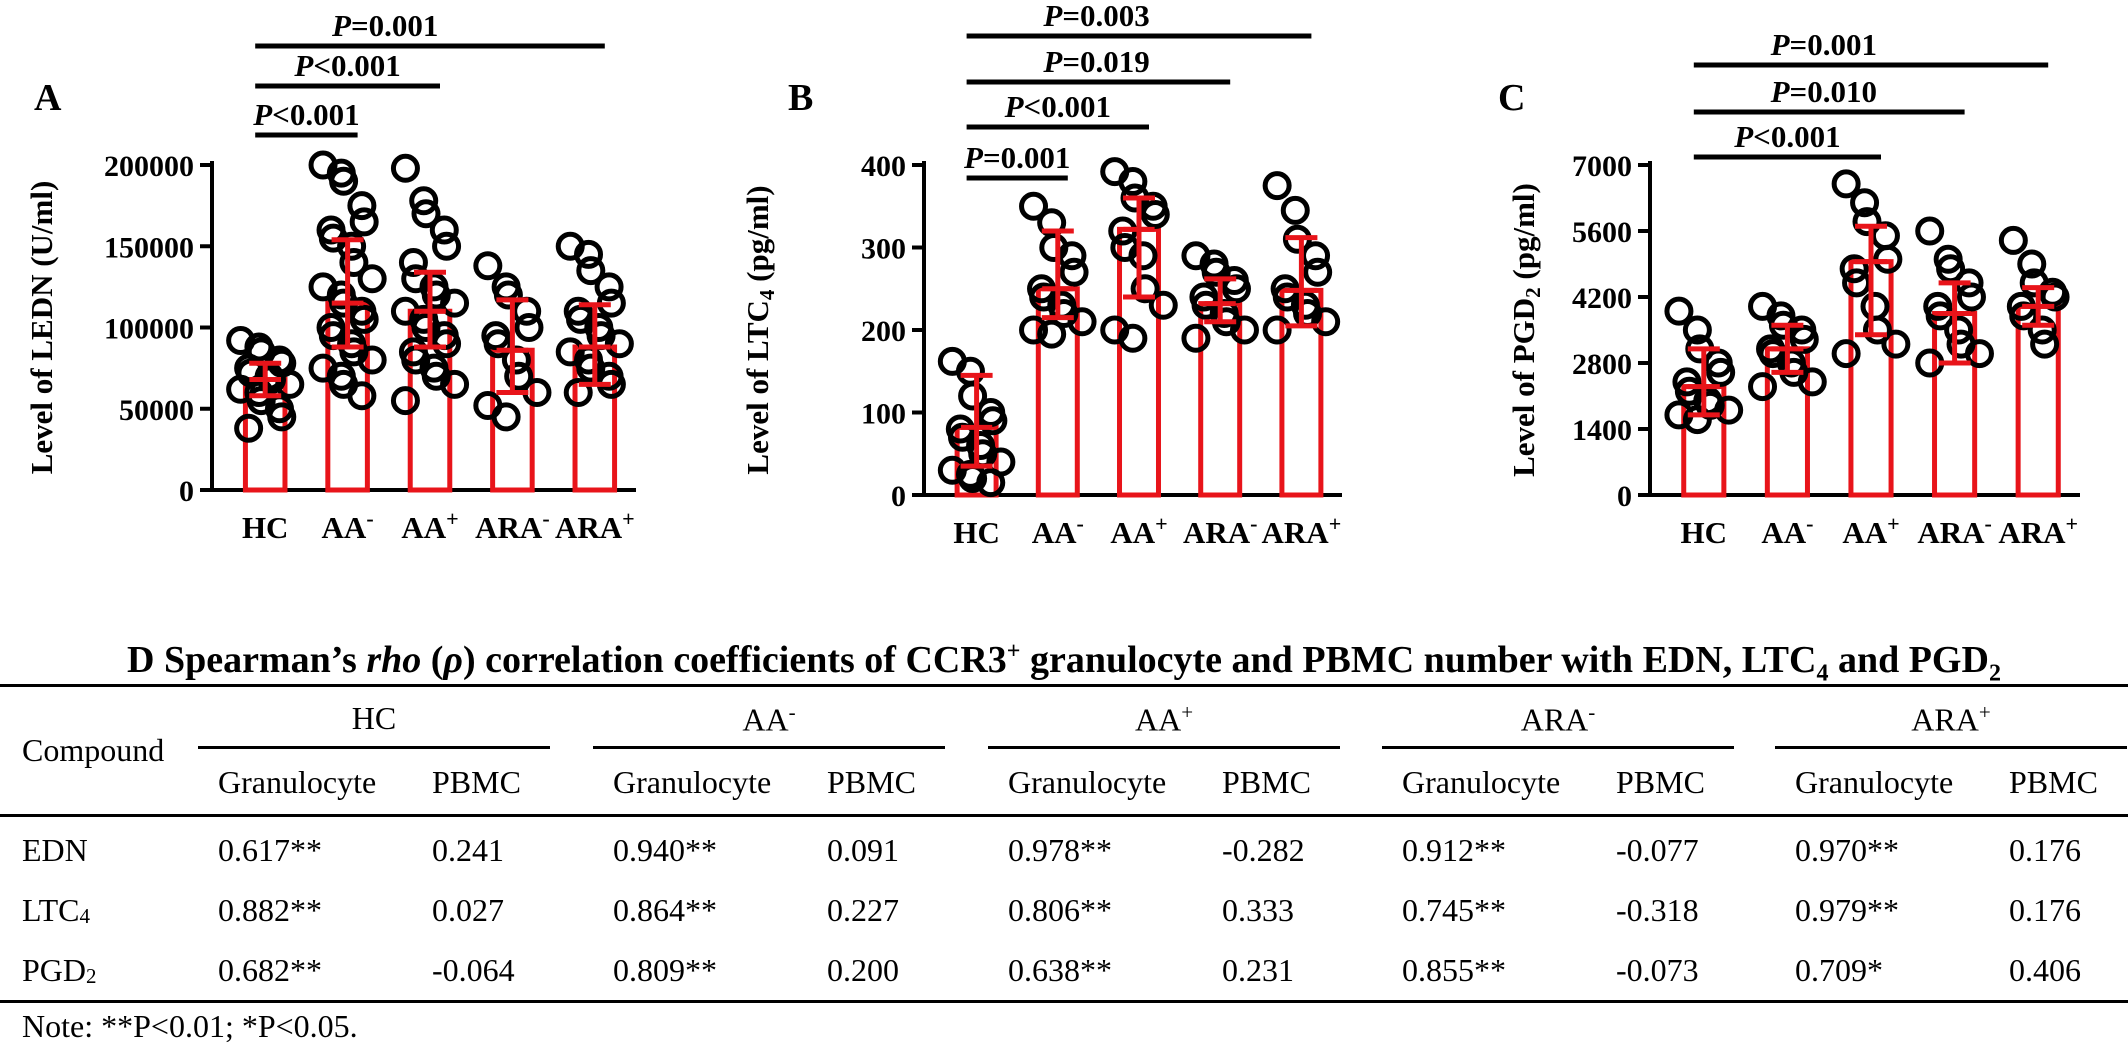  Describe the element at coordinates (863, 910) in the screenshot. I see `table-cell: 0.227` at that location.